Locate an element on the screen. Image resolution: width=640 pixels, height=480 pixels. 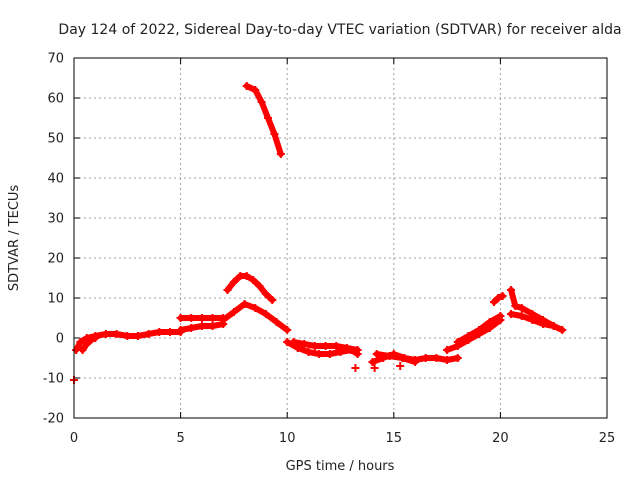
y-tick-label: 70 is located at coordinates (55, 59).